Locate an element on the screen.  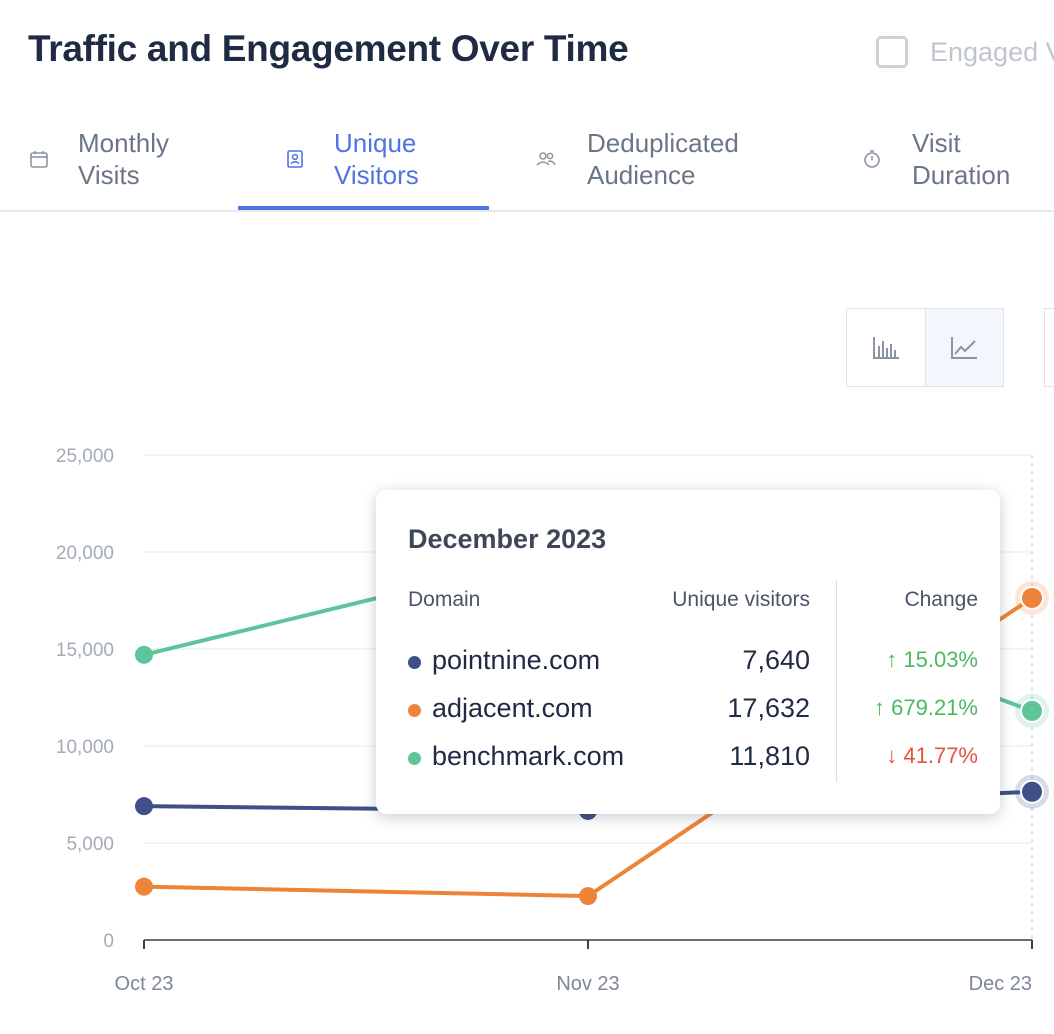
tab-label: Deduplicated Audience is located at coordinates (663, 159).